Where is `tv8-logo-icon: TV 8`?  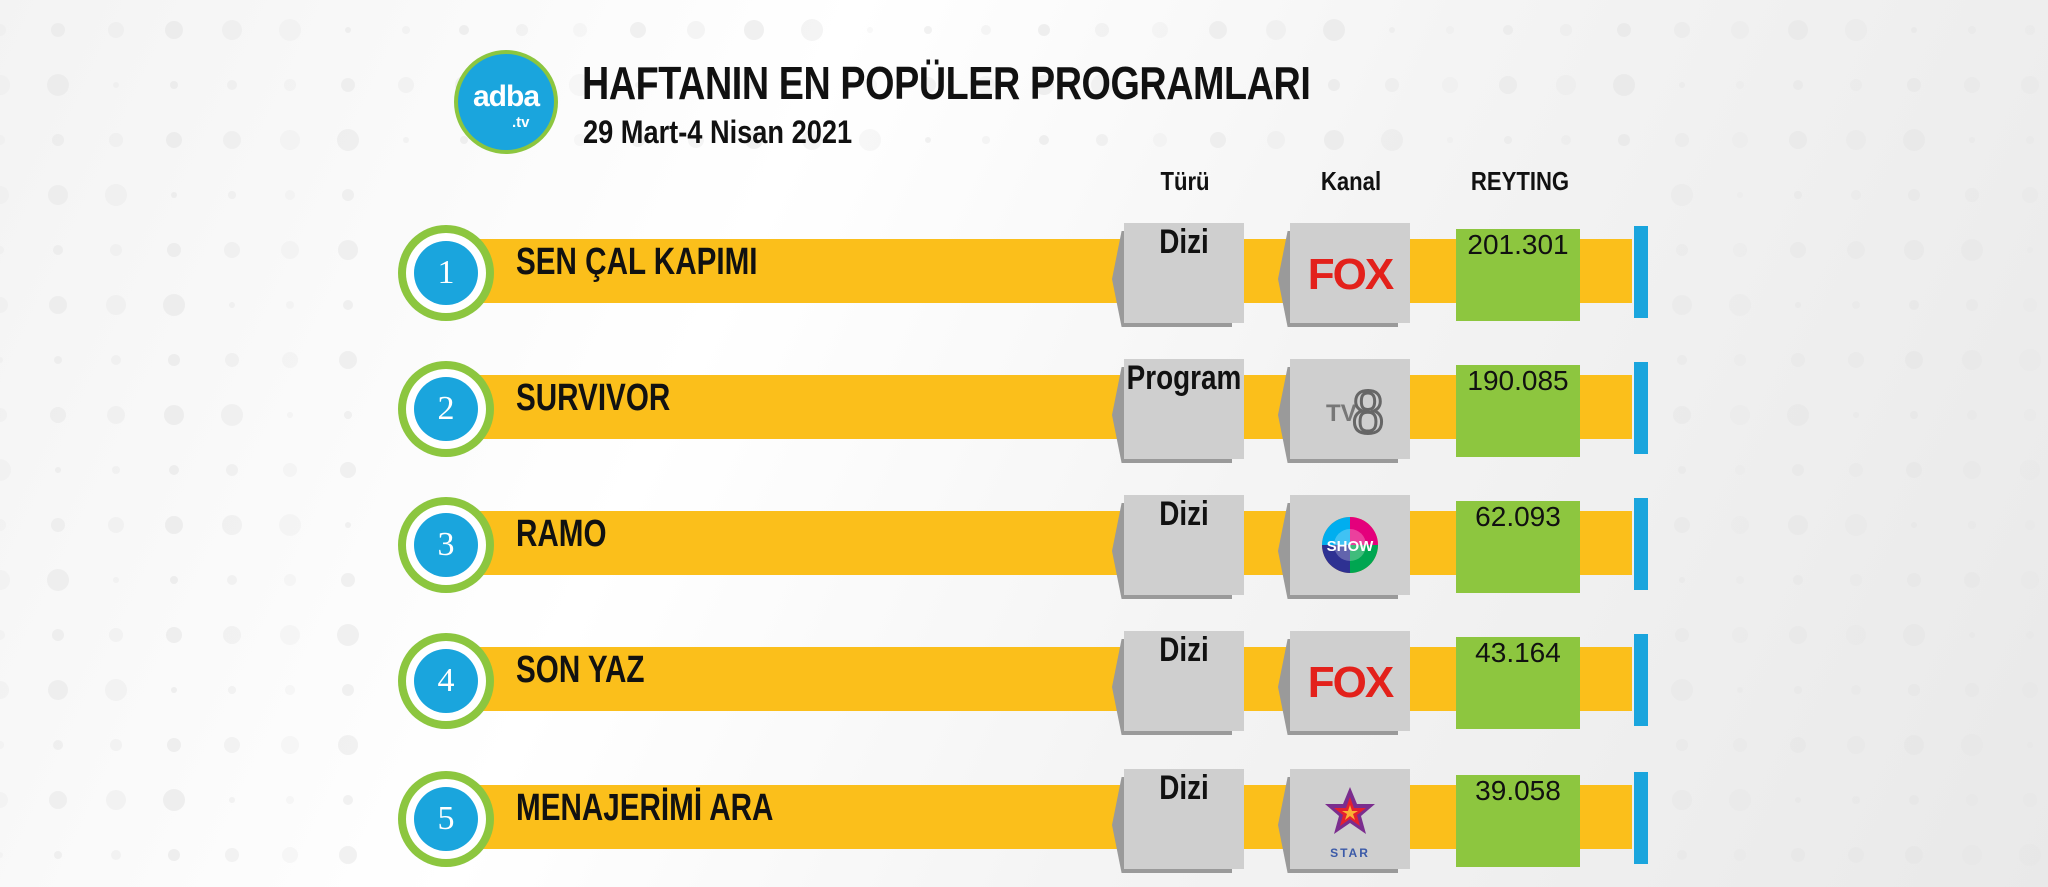 tv8-logo-icon: TV 8 is located at coordinates (1350, 409).